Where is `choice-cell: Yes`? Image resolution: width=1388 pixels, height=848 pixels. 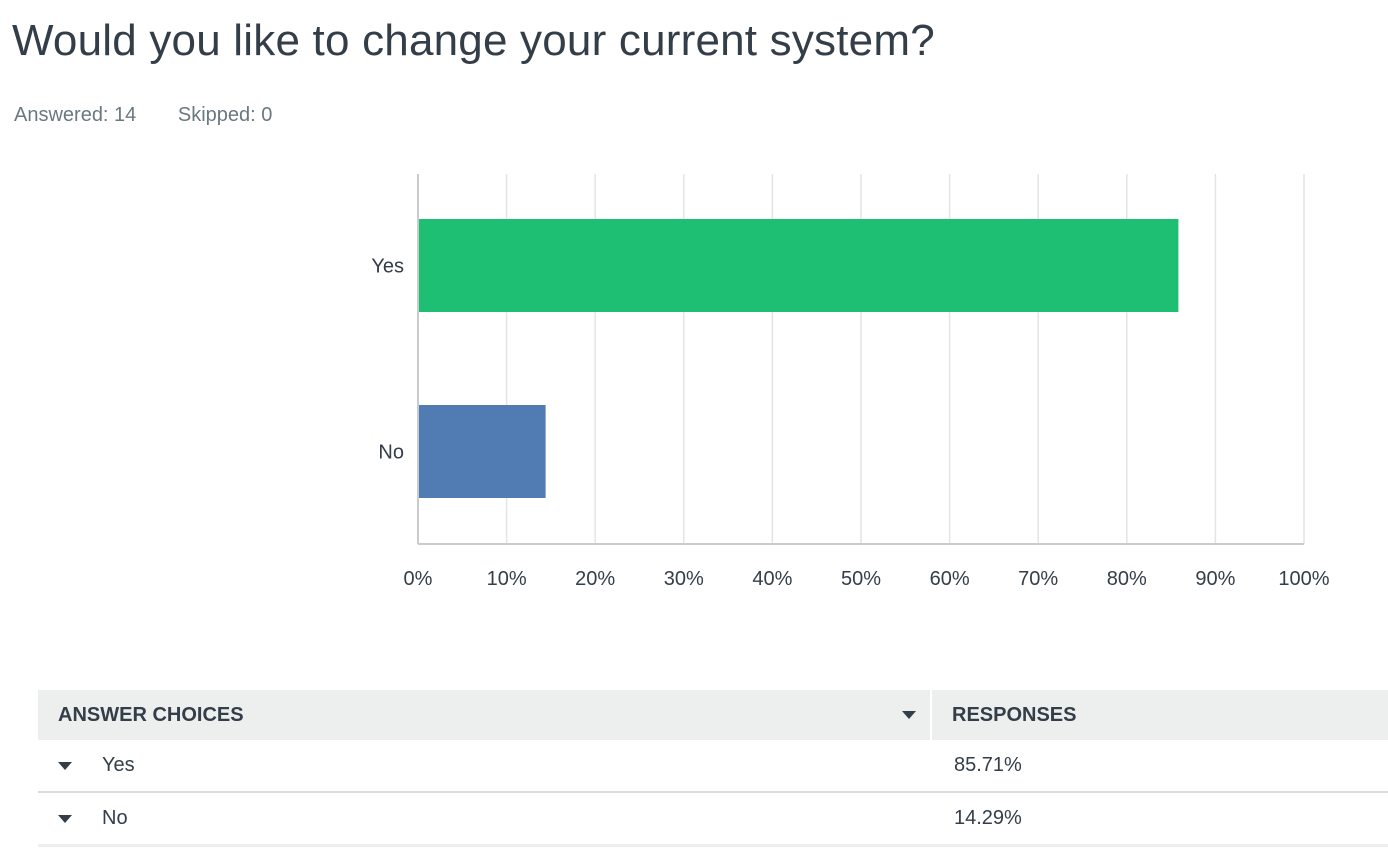
choice-cell: Yes is located at coordinates (486, 765).